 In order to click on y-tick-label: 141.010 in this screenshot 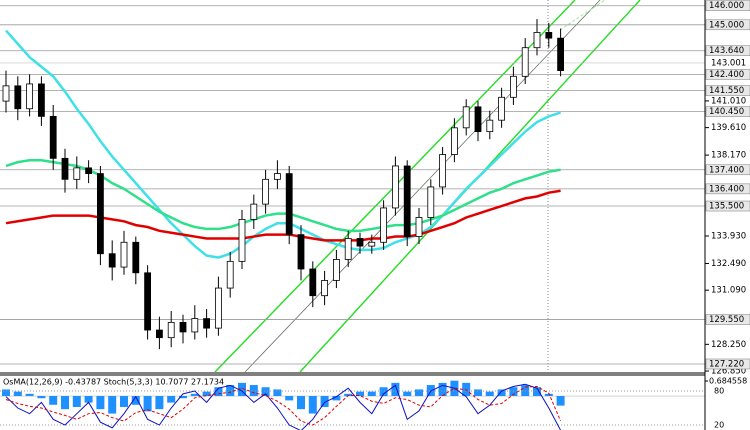, I will do `click(728, 101)`.